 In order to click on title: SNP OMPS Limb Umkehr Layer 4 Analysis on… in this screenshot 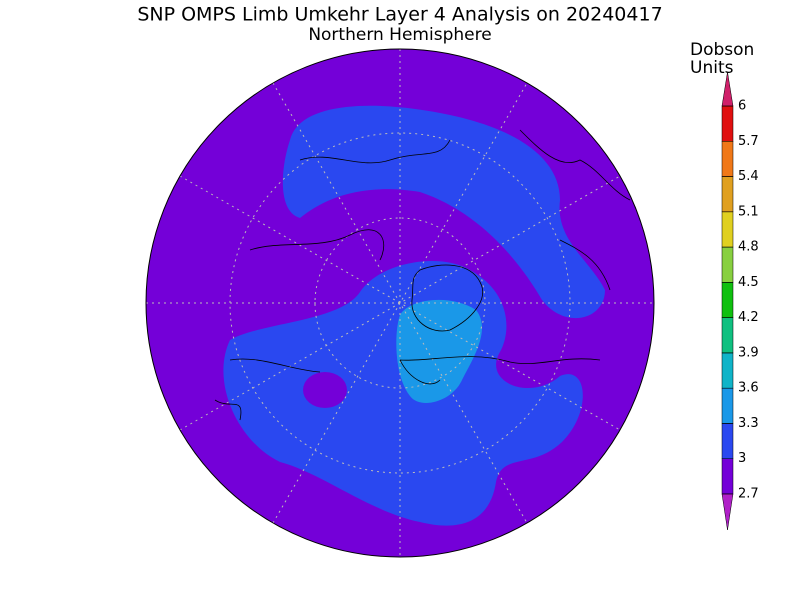, I will do `click(399, 15)`.